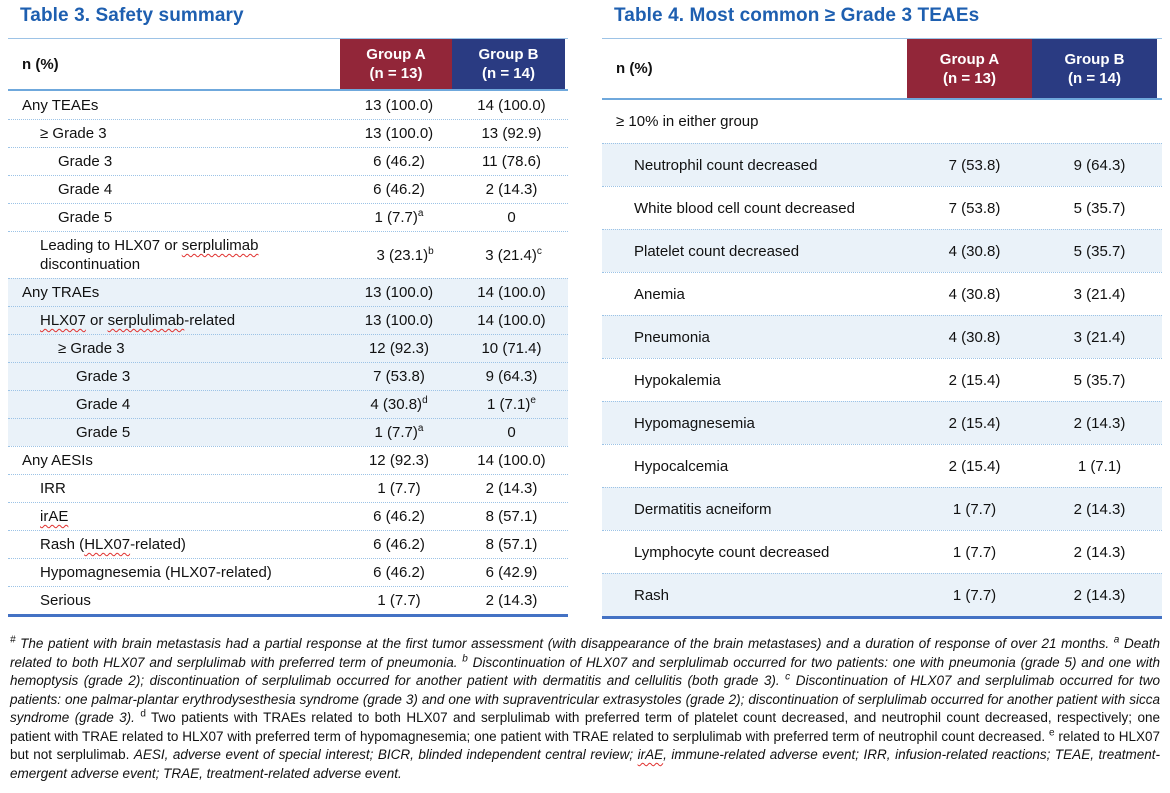 Image resolution: width=1170 pixels, height=793 pixels. What do you see at coordinates (399, 105) in the screenshot?
I see `row-value-group-a: 13 (100.0)` at bounding box center [399, 105].